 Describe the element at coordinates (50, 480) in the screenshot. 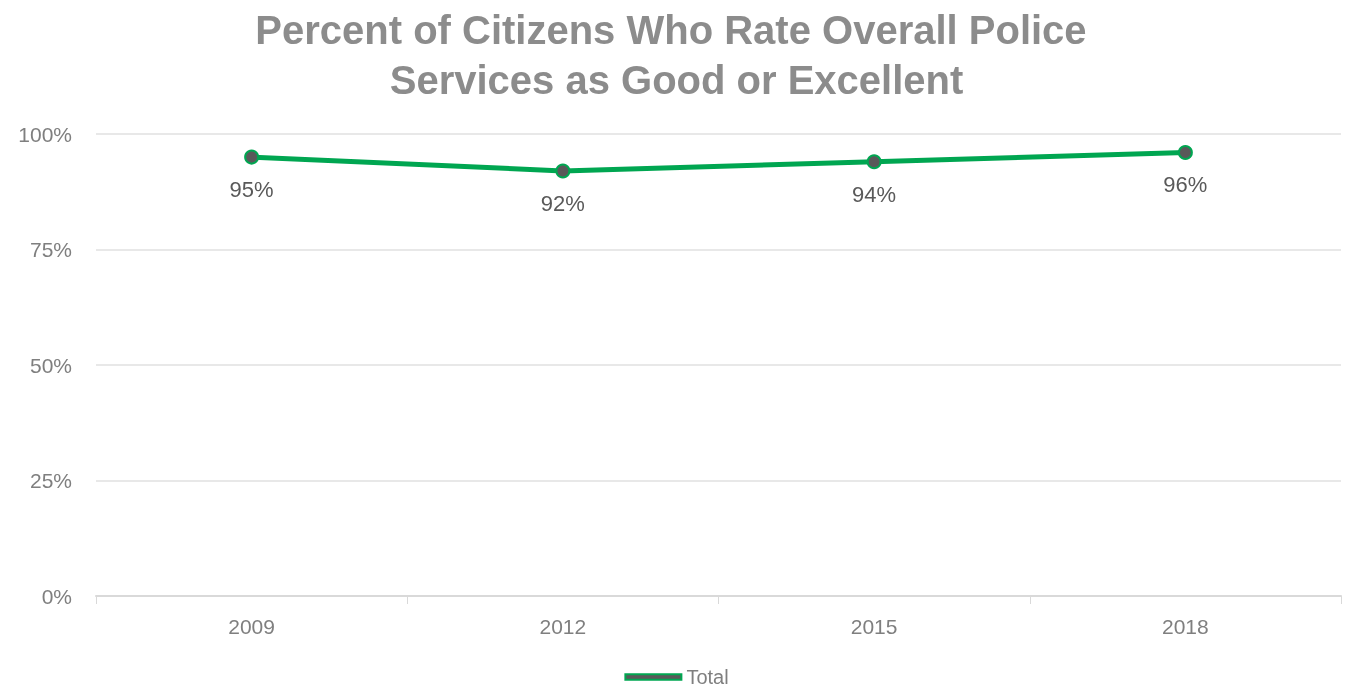

I see `y-tick-label: 25%` at that location.